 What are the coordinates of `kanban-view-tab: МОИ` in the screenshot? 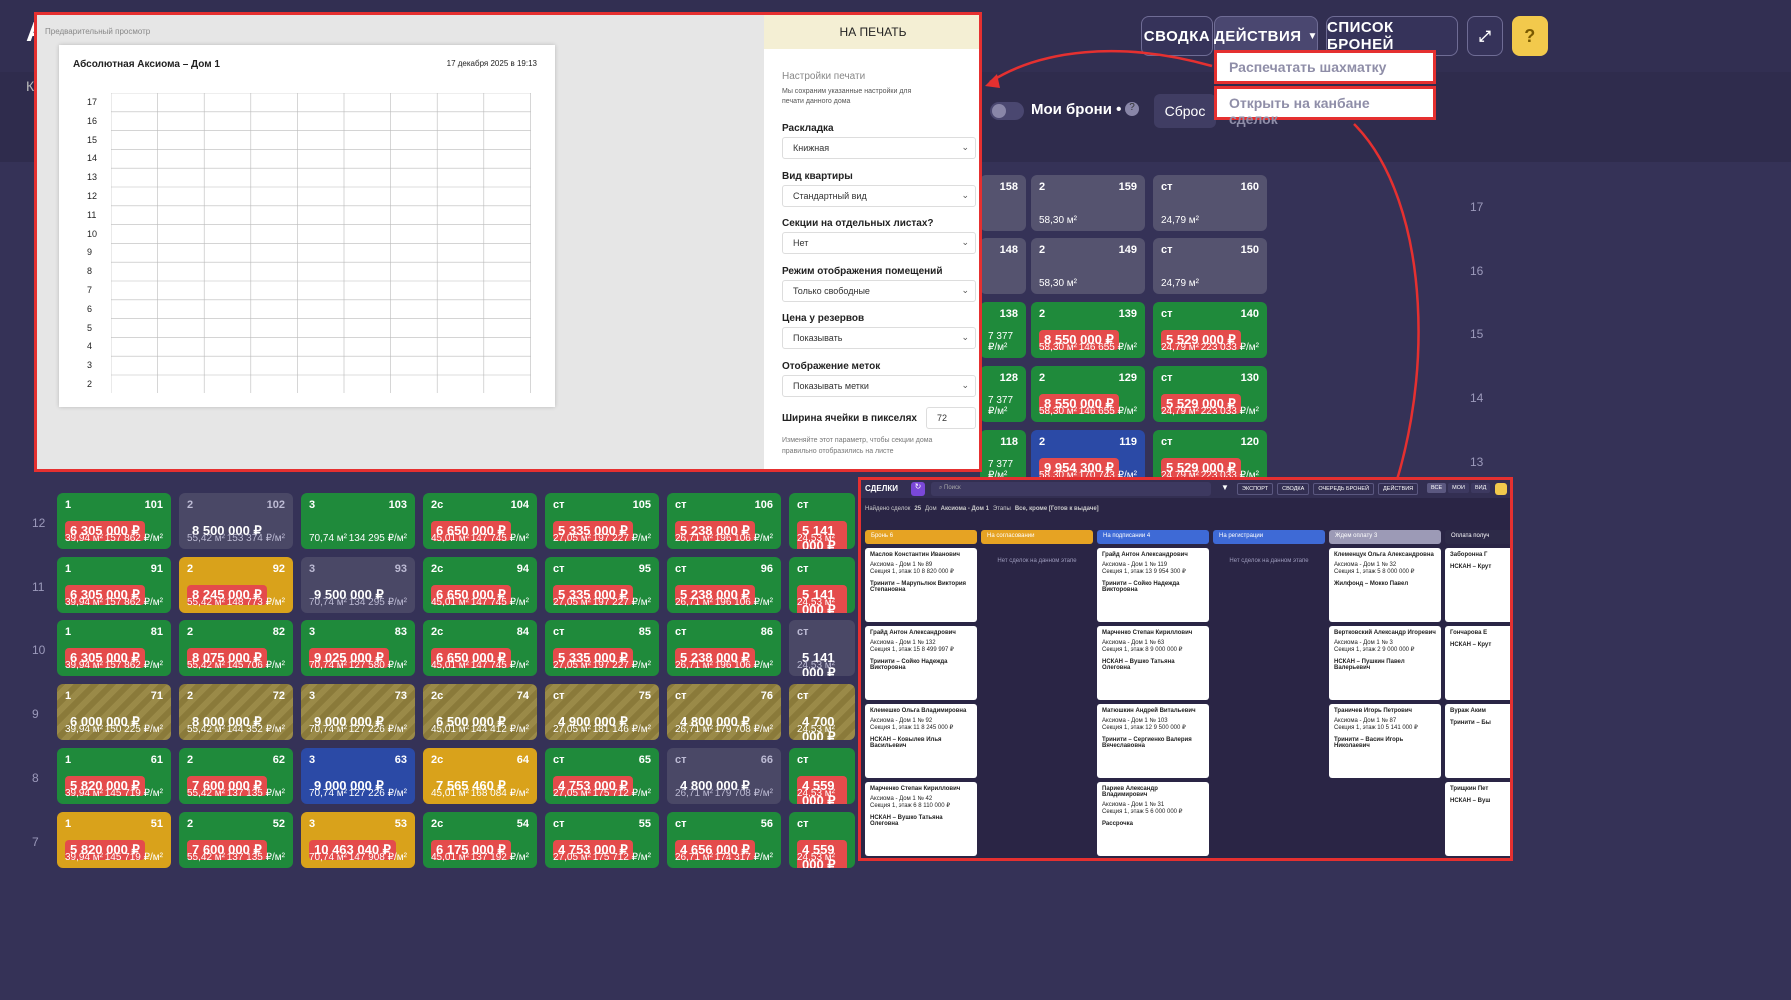 It's located at (1458, 488).